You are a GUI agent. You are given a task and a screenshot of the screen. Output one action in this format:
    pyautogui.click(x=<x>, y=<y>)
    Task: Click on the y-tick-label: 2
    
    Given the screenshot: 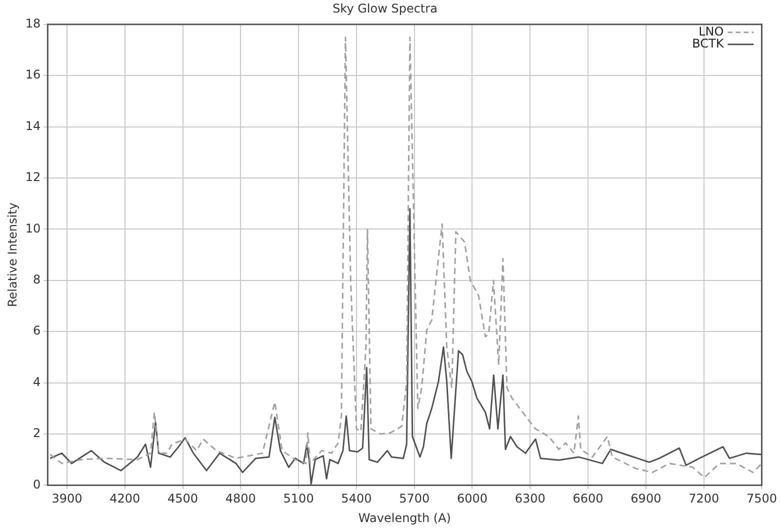 What is the action you would take?
    pyautogui.click(x=37, y=433)
    